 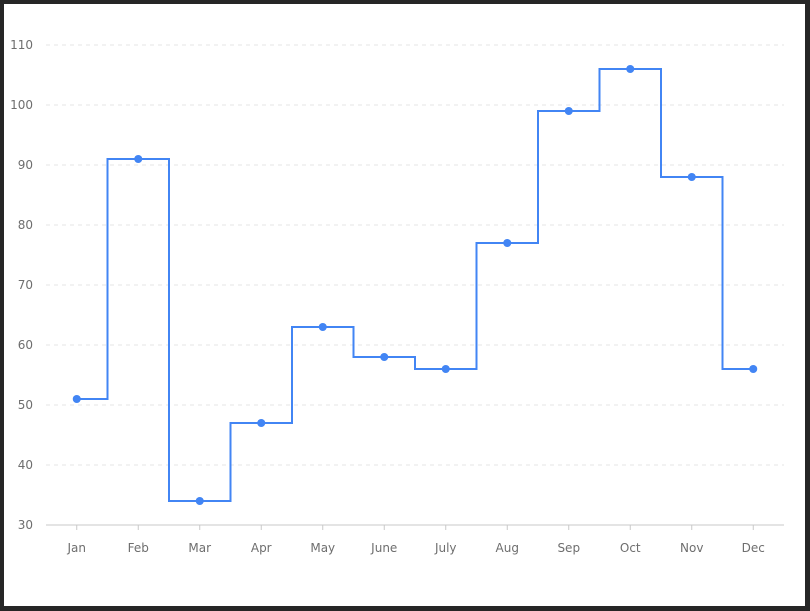 What do you see at coordinates (322, 327) in the screenshot?
I see `data-point-may` at bounding box center [322, 327].